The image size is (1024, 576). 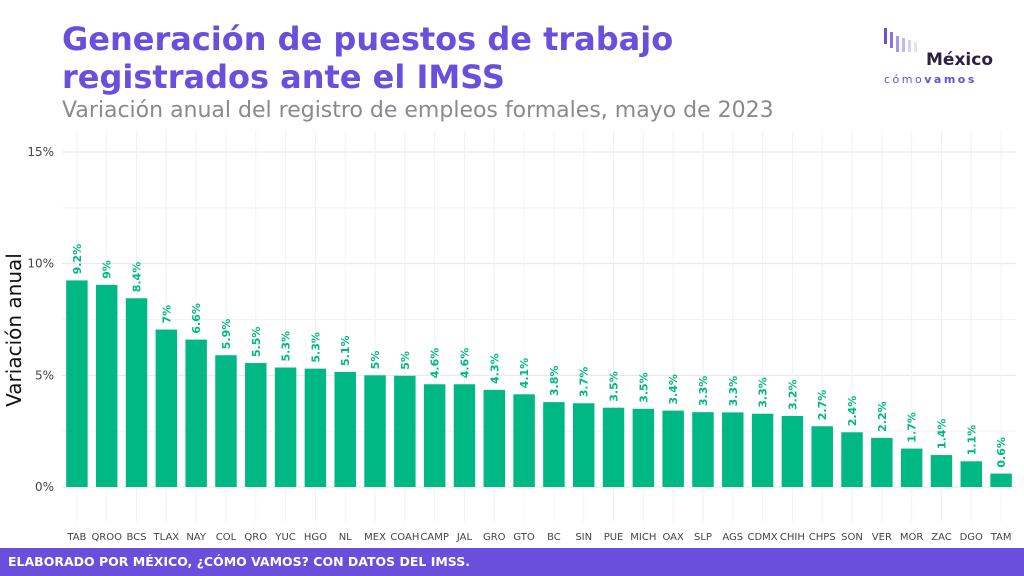 I want to click on x-tick-label: QROO, so click(x=106, y=537).